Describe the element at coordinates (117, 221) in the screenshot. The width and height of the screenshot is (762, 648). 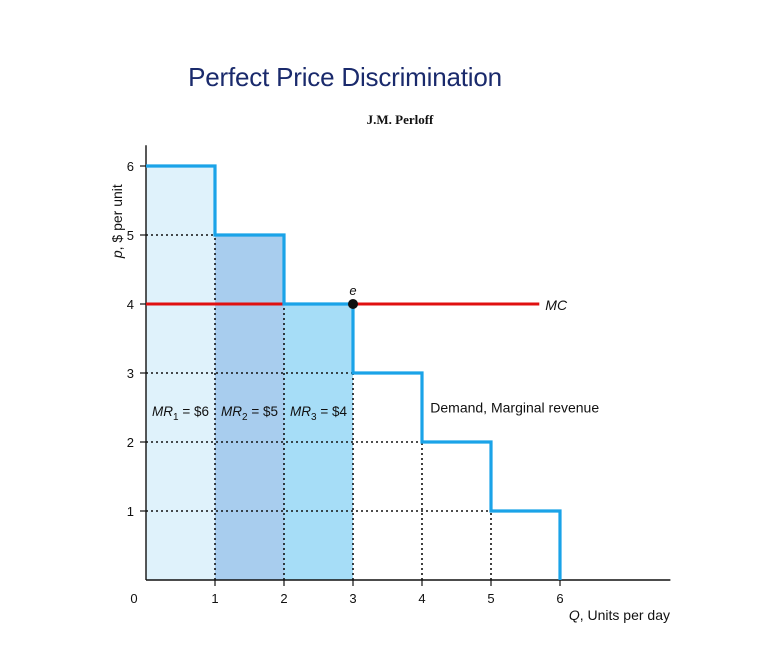
I see `y-axis-label: p, $ per unit` at that location.